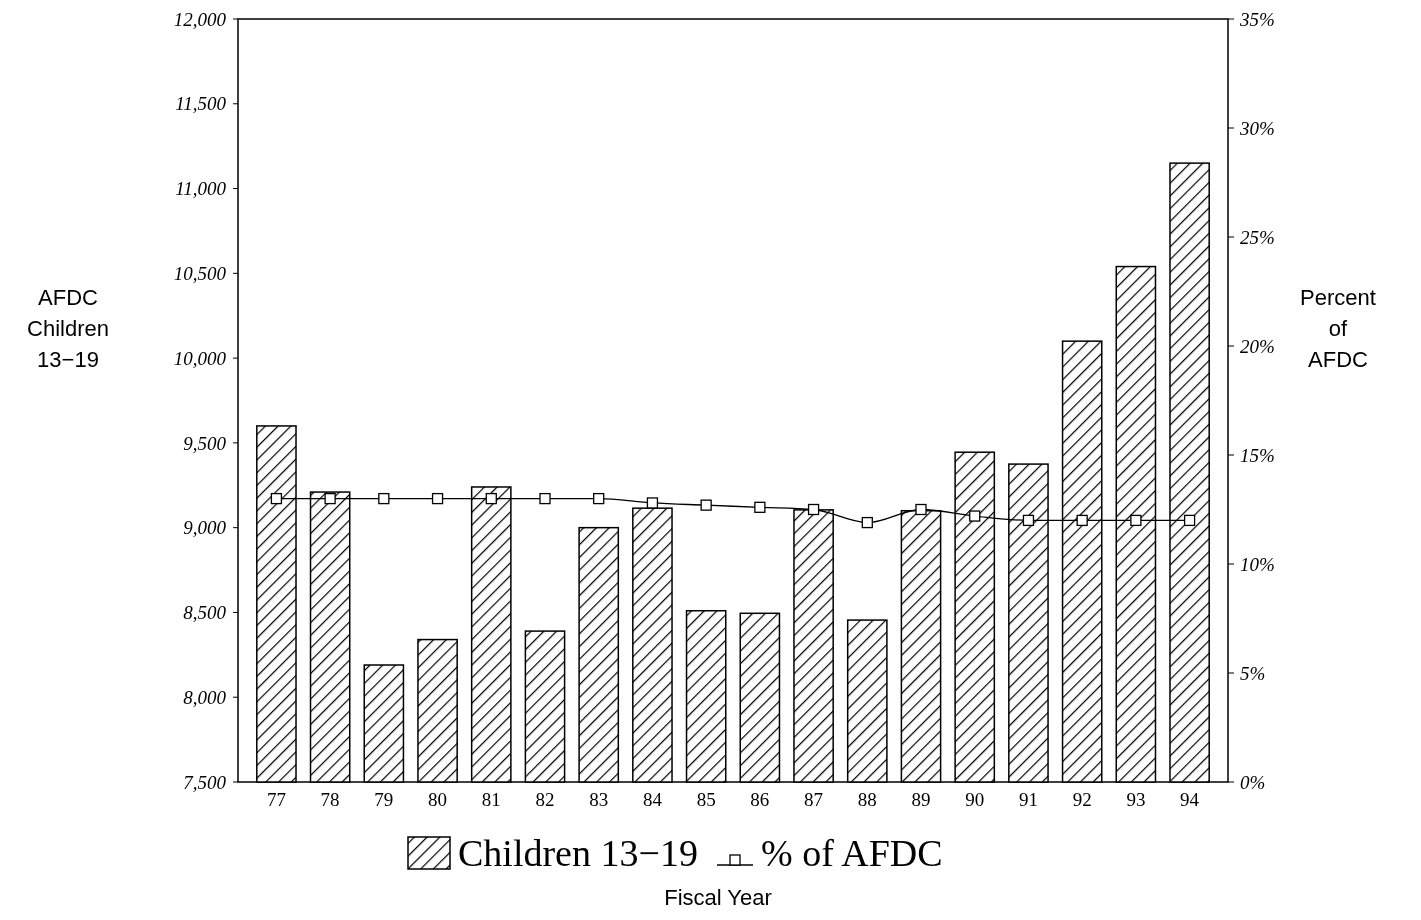 Image resolution: width=1421 pixels, height=920 pixels. I want to click on y-tick-label: 10,500, so click(200, 273).